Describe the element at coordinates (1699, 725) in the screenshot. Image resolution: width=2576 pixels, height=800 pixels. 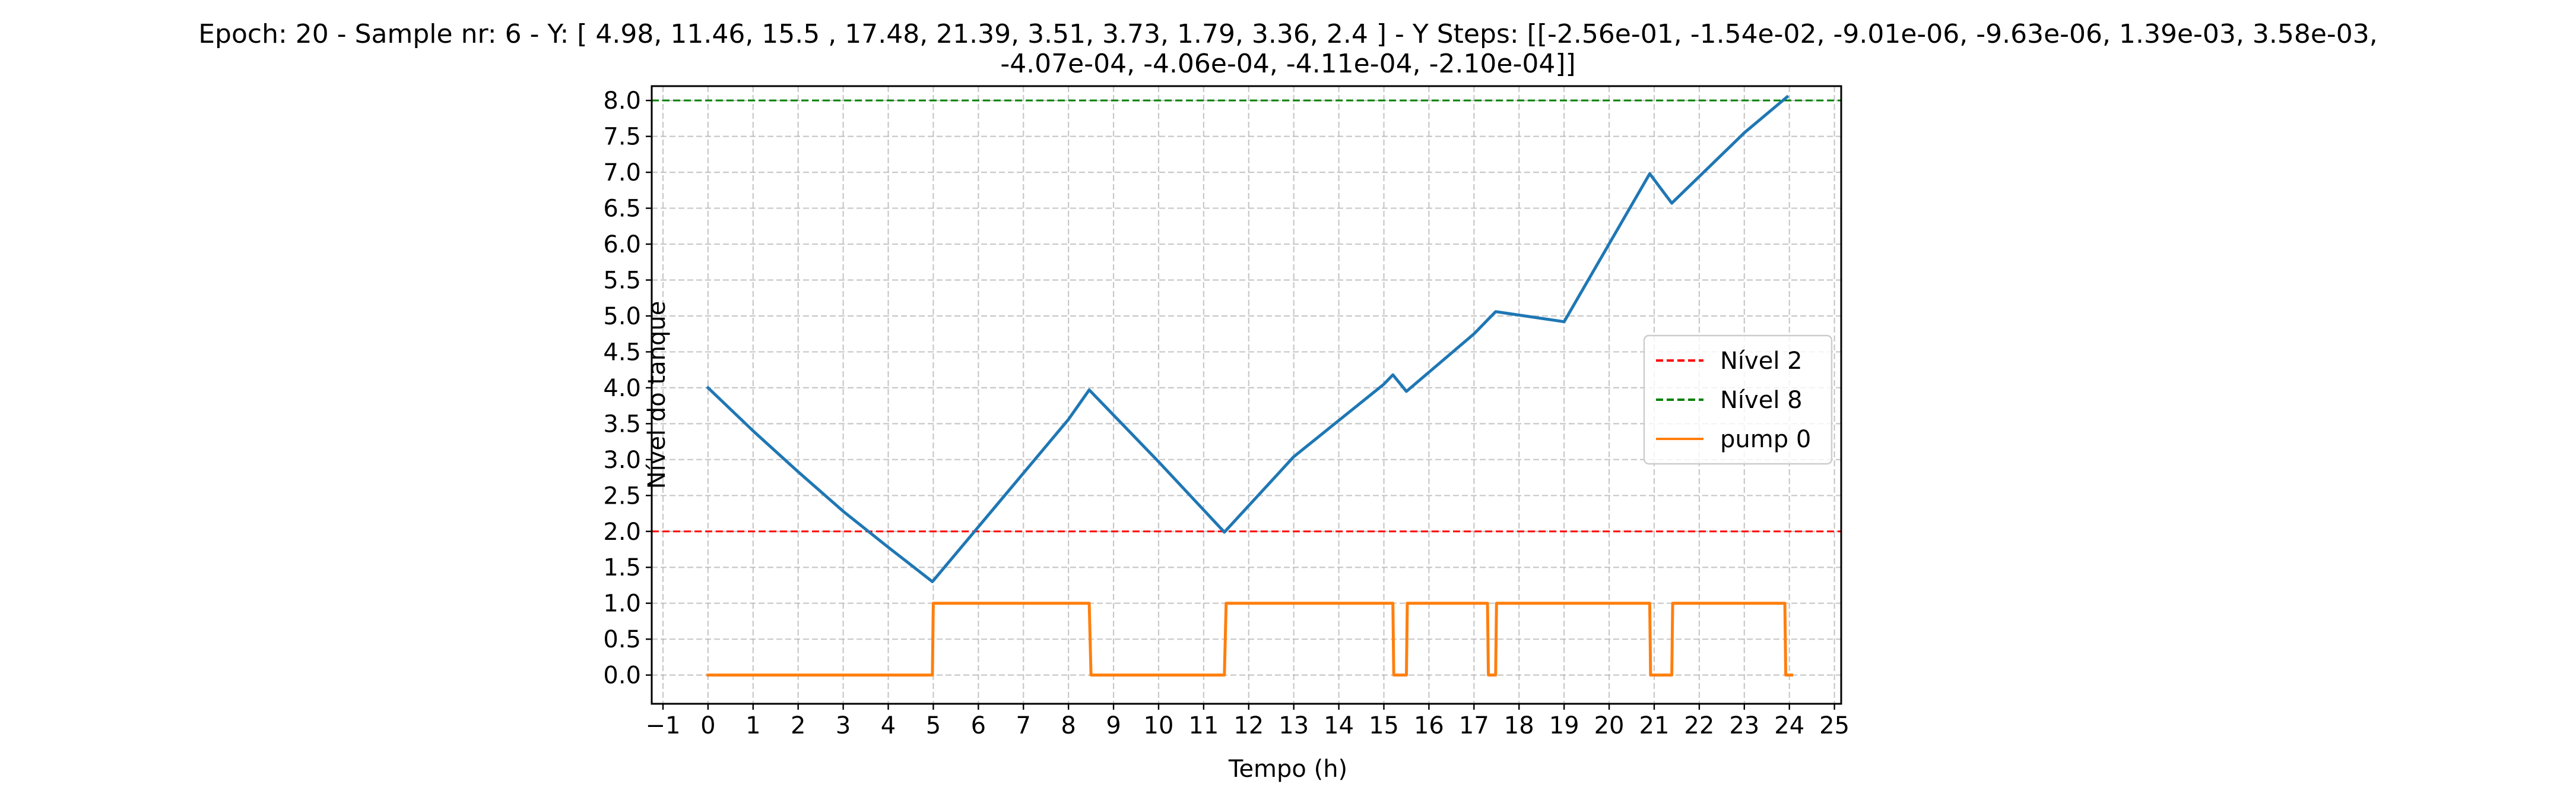
I see `x-tick-label: 22` at that location.